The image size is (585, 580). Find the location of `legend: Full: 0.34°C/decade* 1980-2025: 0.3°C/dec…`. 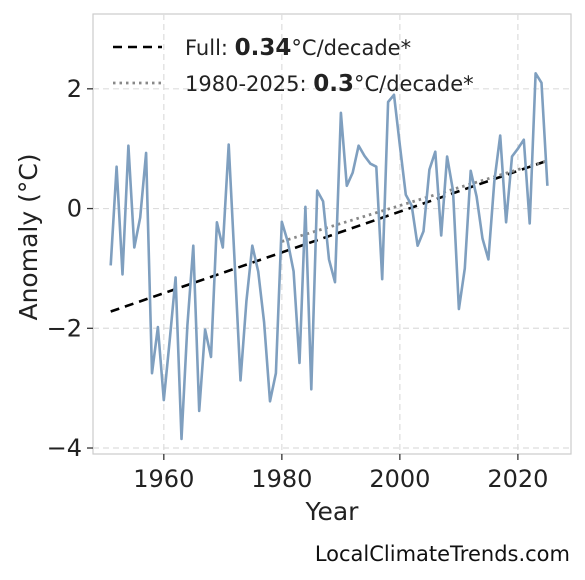

legend: Full: 0.34°C/decade* 1980-2025: 0.3°C/dec… is located at coordinates (293, 66).